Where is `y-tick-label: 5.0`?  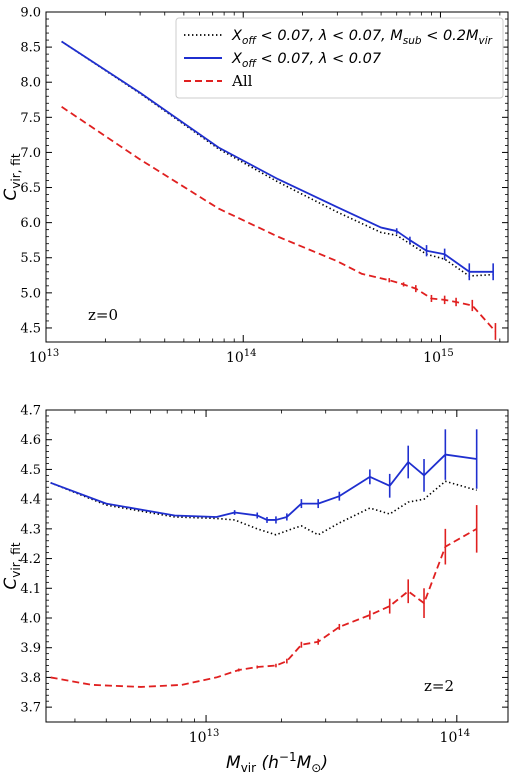
y-tick-label: 5.0 is located at coordinates (30, 293).